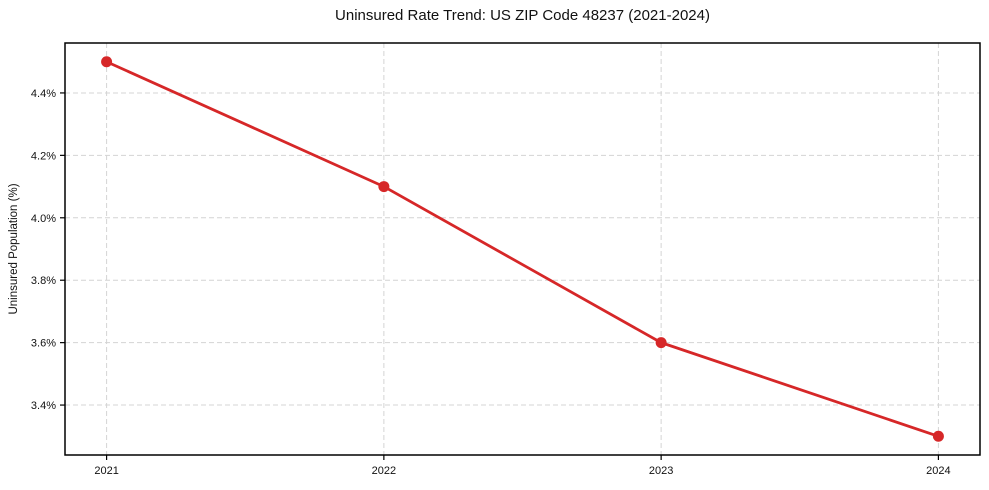  What do you see at coordinates (384, 471) in the screenshot?
I see `x-tick-label: 2022` at bounding box center [384, 471].